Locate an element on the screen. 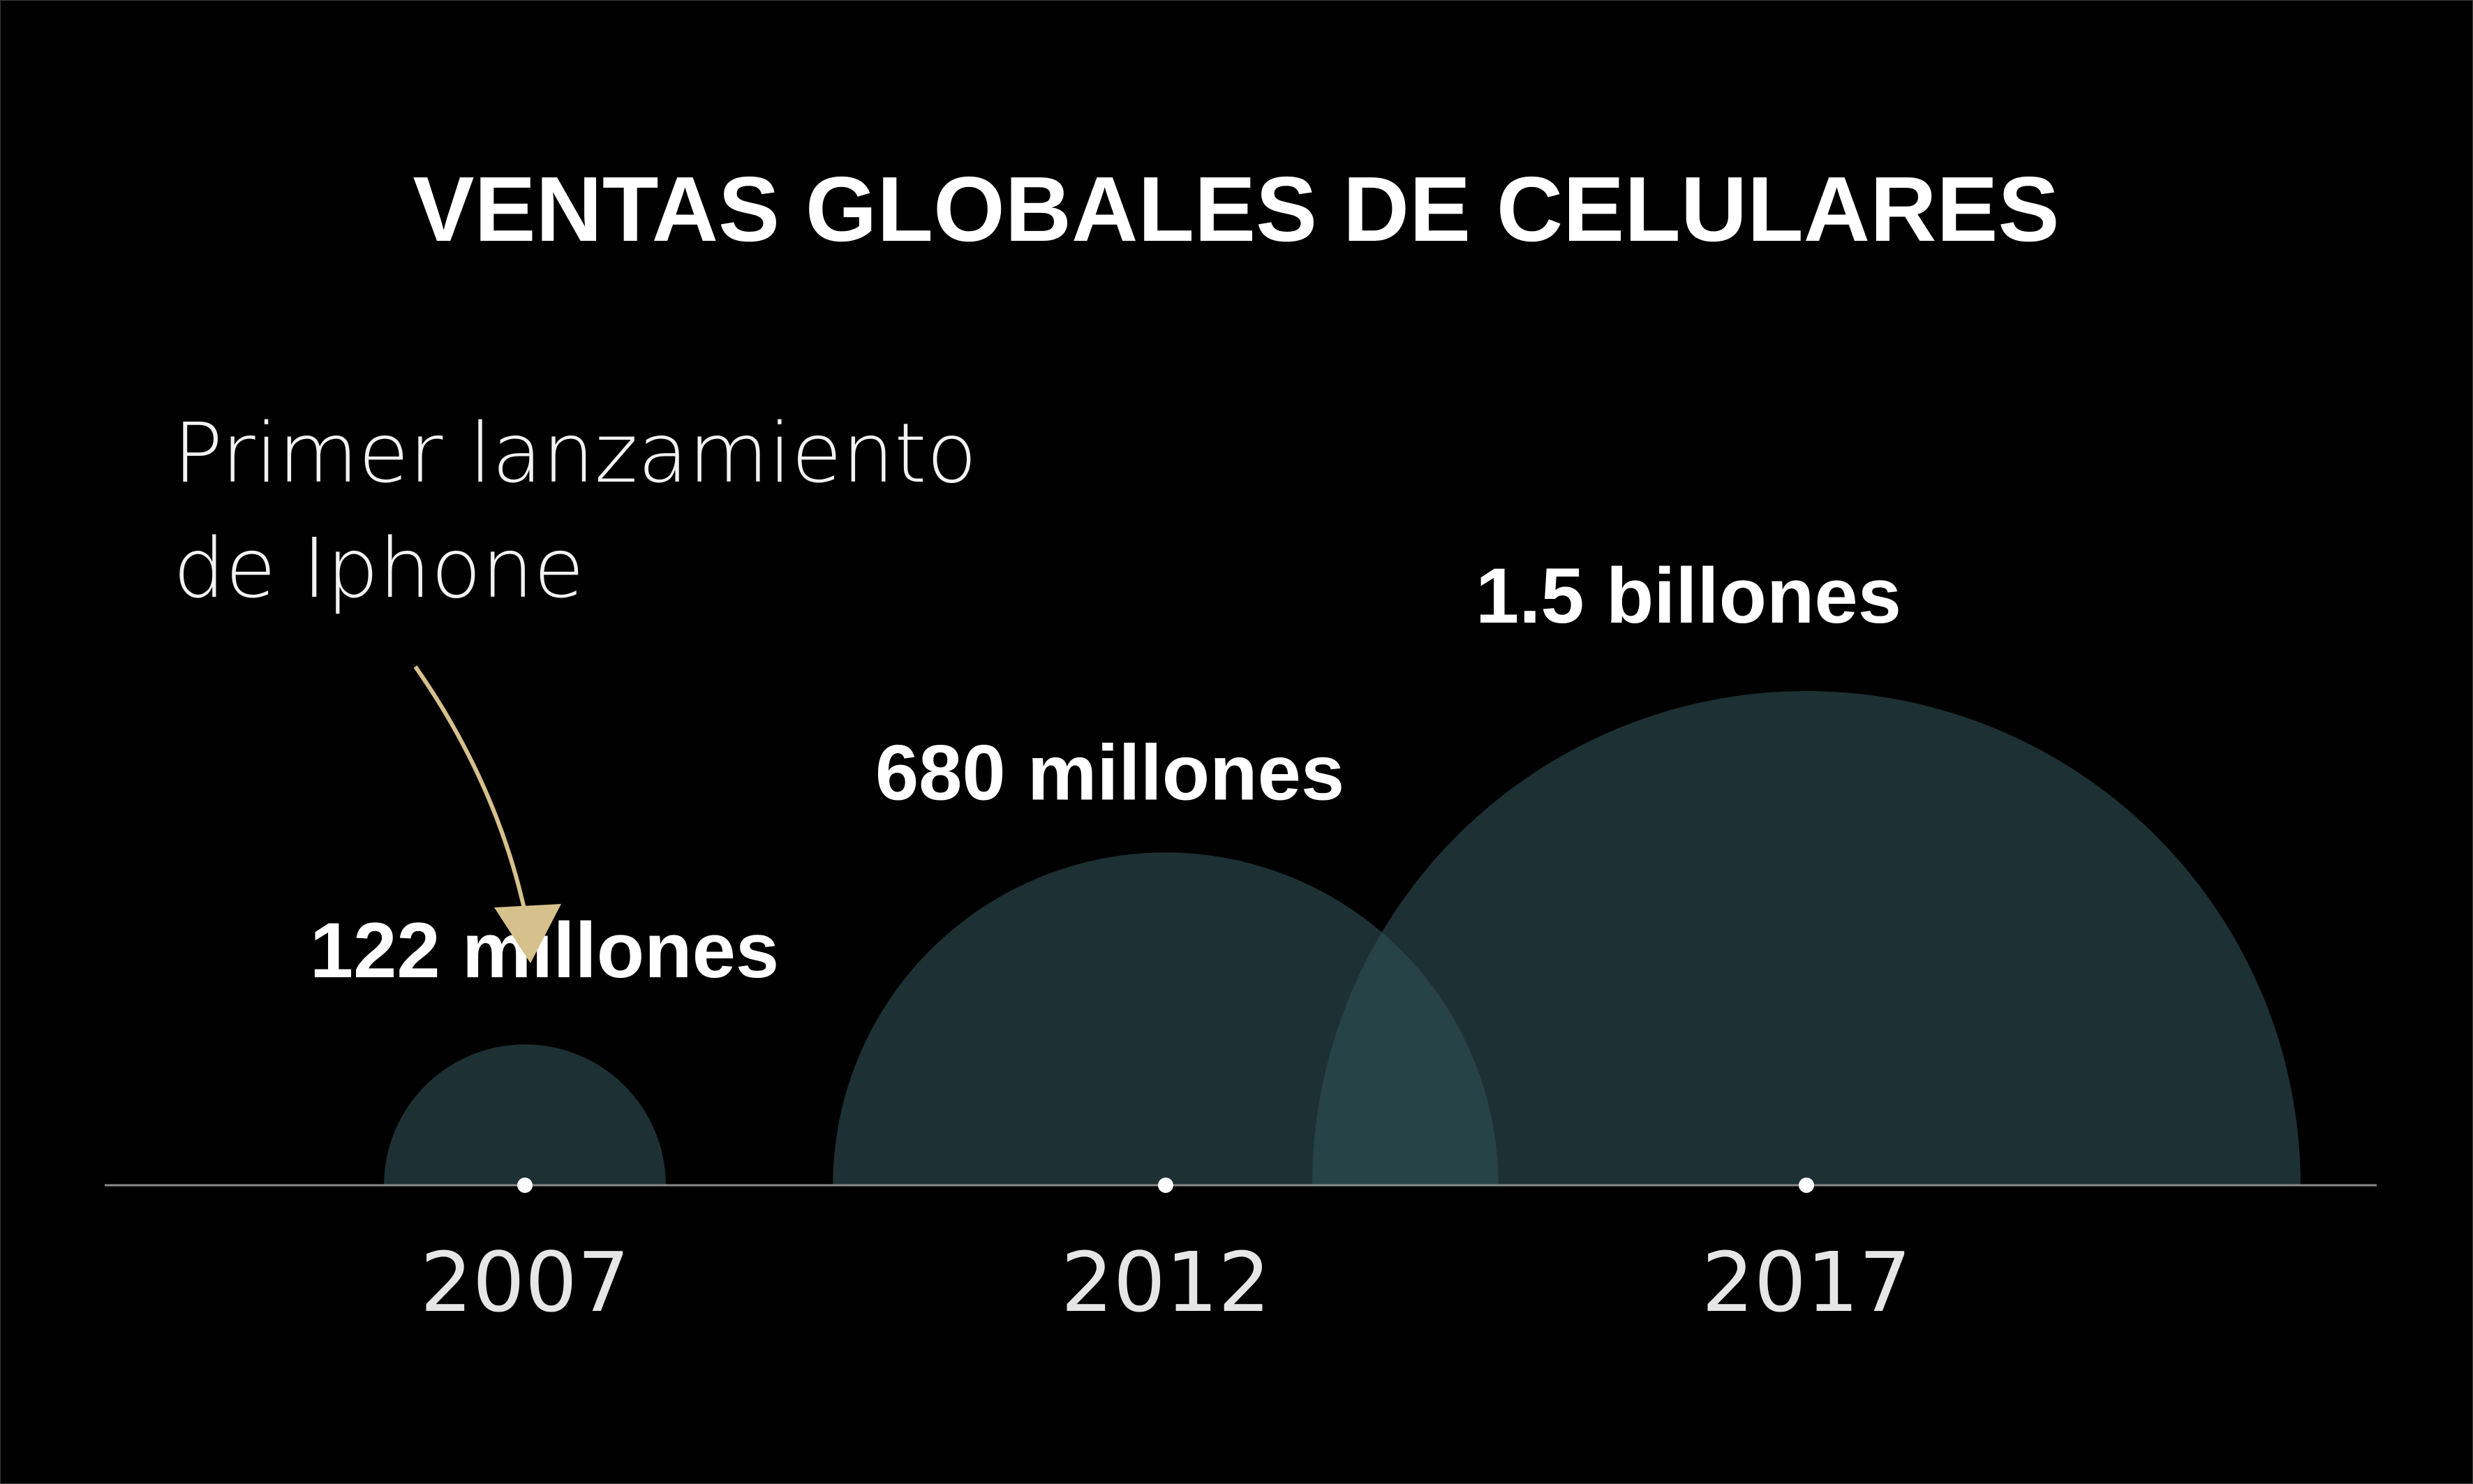  annotation-arrow-head is located at coordinates (527, 933).